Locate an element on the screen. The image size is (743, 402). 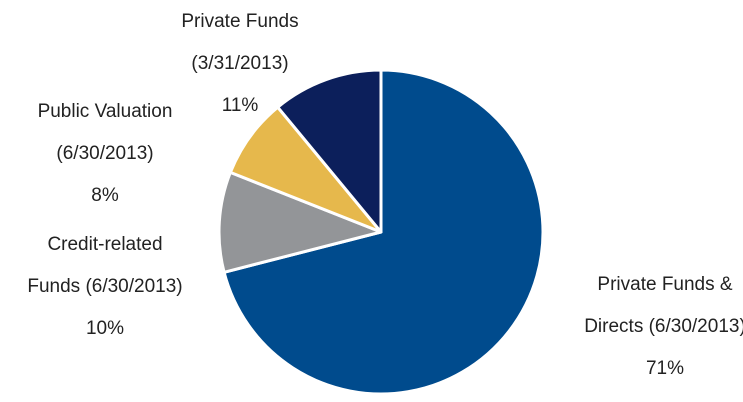
slice-label: Public Valuation is located at coordinates (105, 111).